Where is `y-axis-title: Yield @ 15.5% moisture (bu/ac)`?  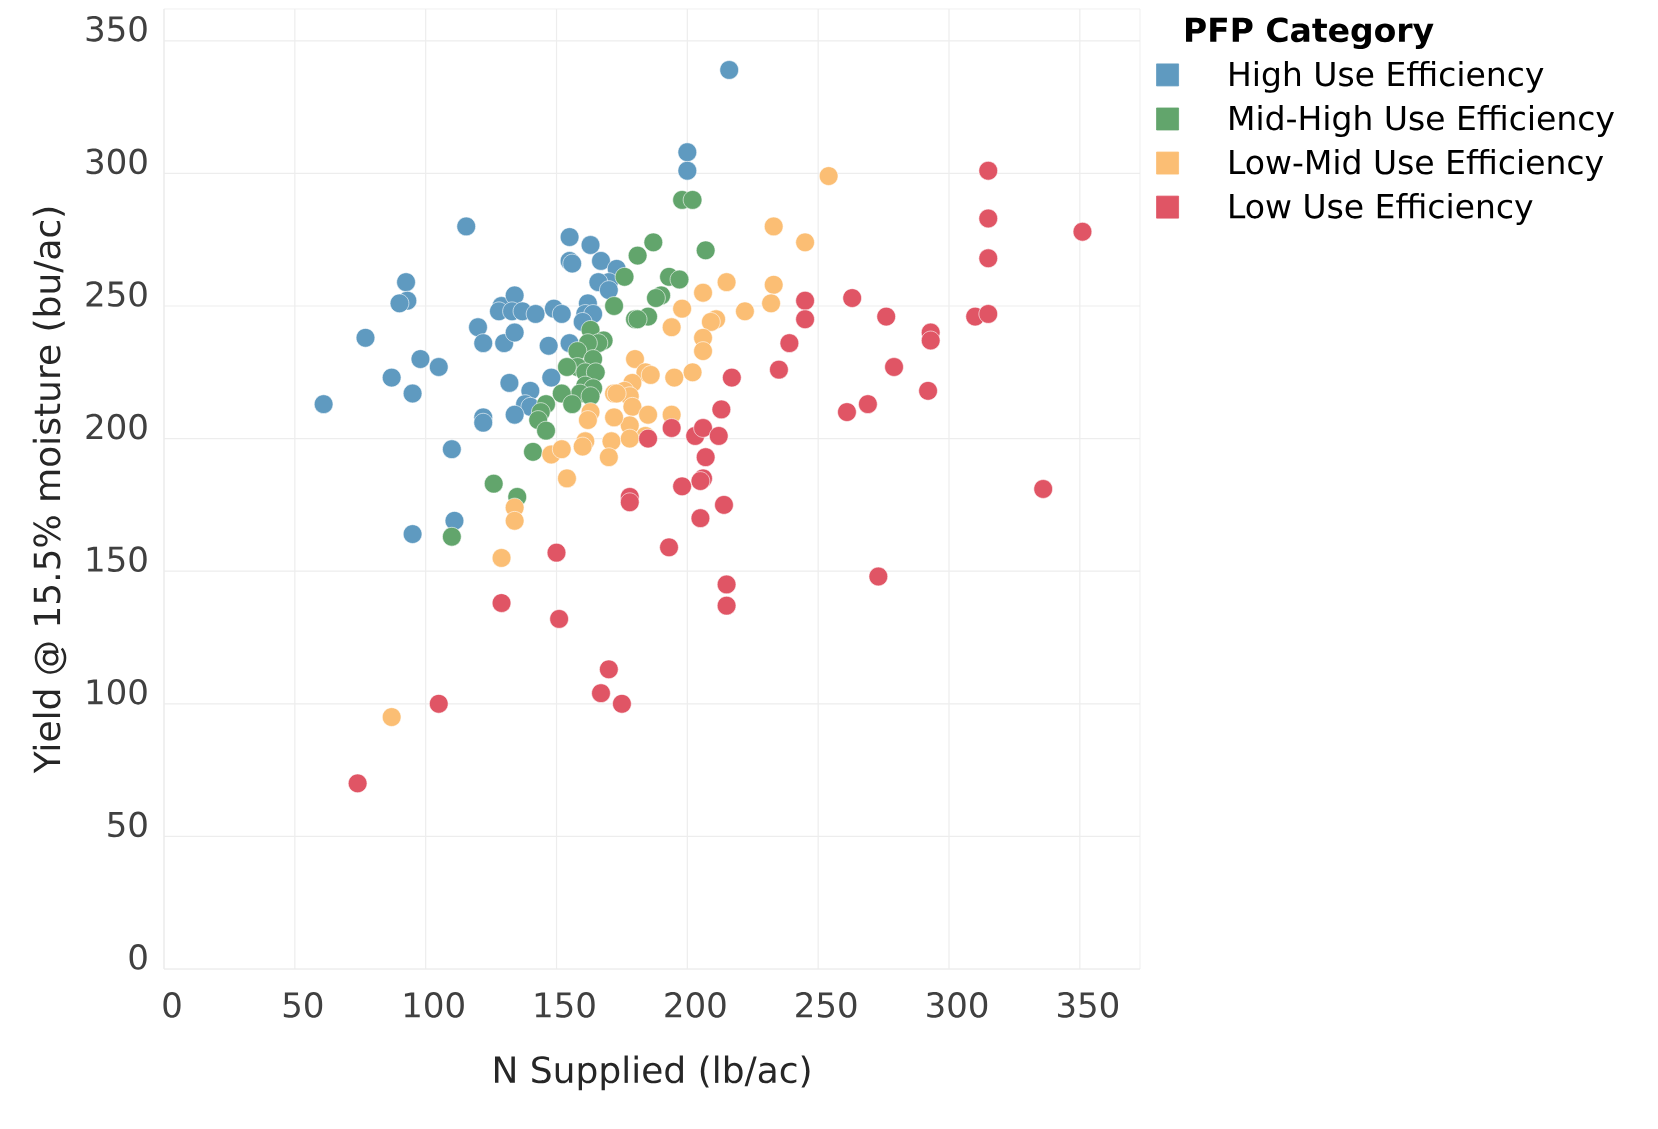
y-axis-title: Yield @ 15.5% moisture (bu/ac) is located at coordinates (49, 490).